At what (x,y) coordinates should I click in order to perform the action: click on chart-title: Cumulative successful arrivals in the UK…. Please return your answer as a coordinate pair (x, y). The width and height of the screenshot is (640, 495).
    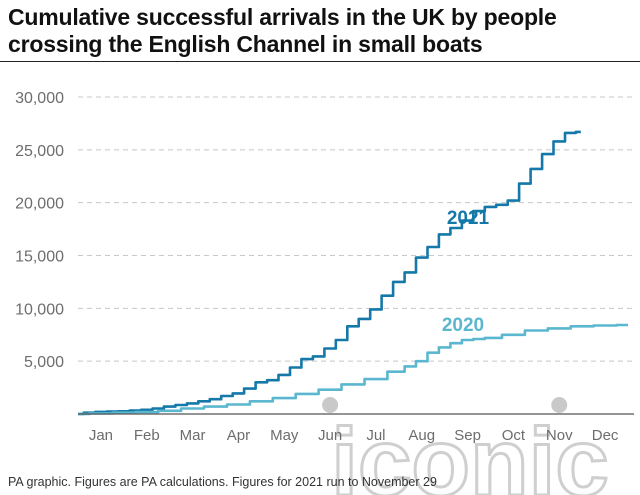
    Looking at the image, I should click on (320, 31).